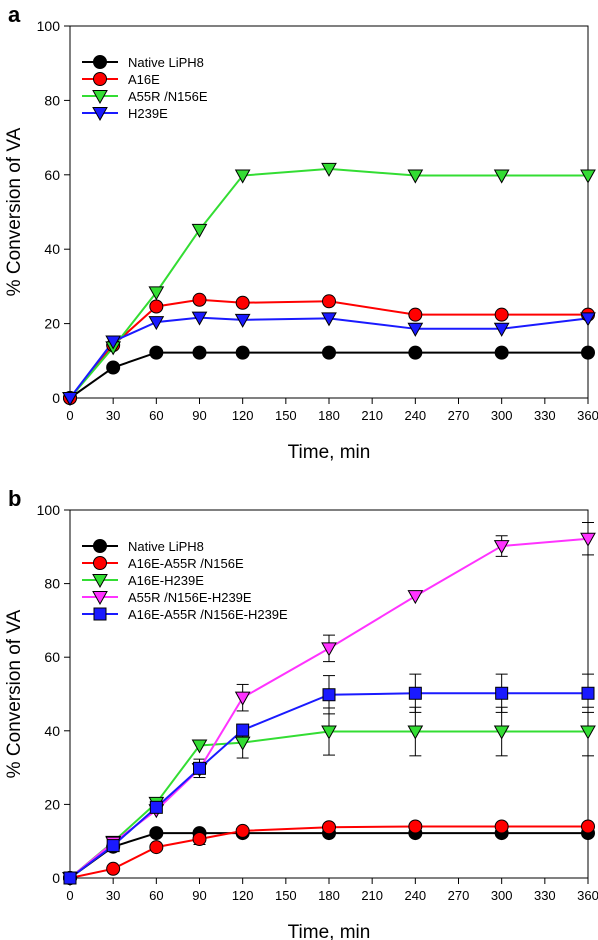  I want to click on legend-label: H239E, so click(148, 113).